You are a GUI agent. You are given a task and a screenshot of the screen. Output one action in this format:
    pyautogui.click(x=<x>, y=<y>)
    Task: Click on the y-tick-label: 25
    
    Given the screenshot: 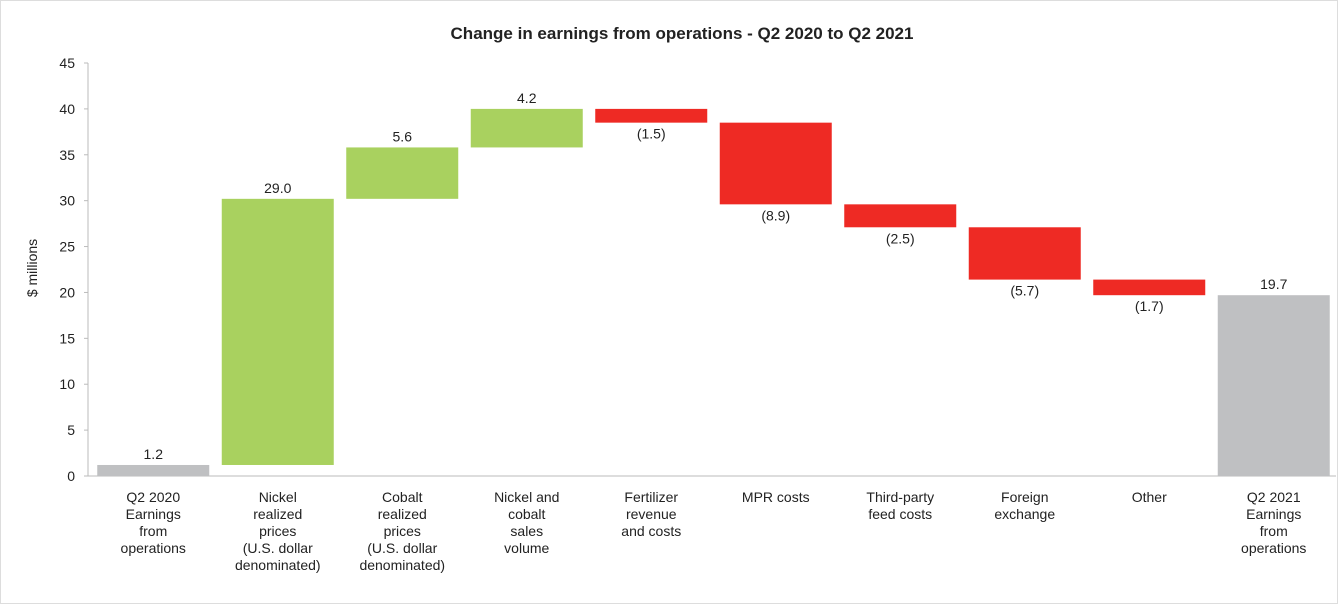 What is the action you would take?
    pyautogui.click(x=67, y=247)
    